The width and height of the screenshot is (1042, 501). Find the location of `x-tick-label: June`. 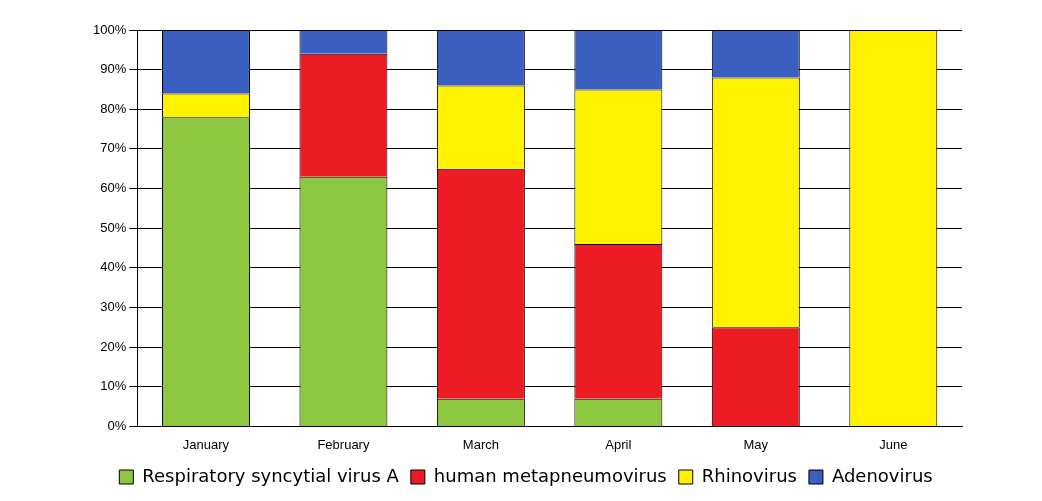

x-tick-label: June is located at coordinates (893, 444).